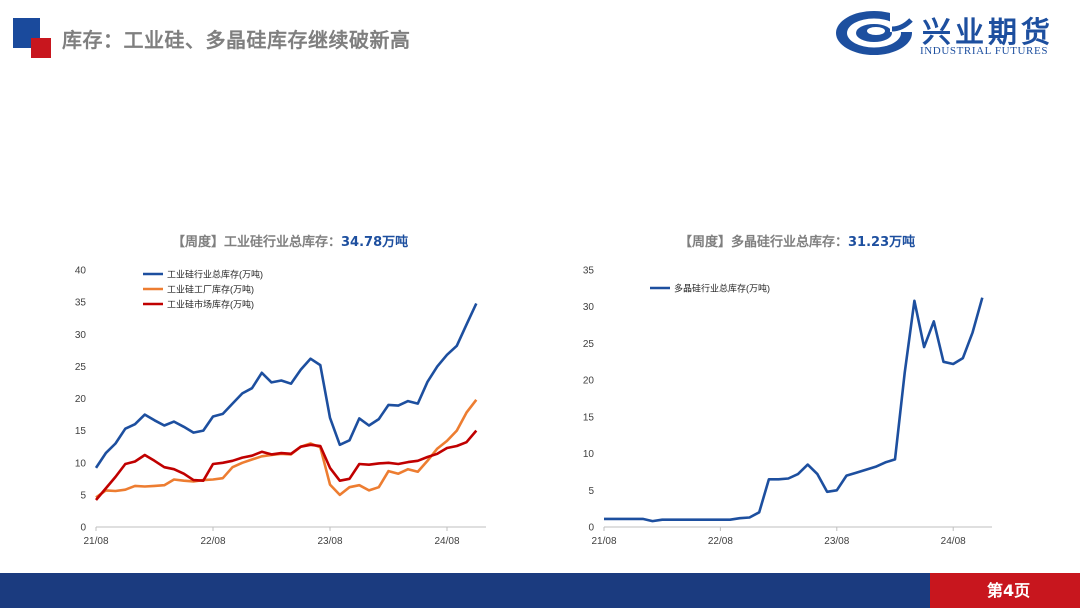 Image resolution: width=1080 pixels, height=608 pixels. Describe the element at coordinates (41, 48) in the screenshot. I see `corner-decor-red` at that location.